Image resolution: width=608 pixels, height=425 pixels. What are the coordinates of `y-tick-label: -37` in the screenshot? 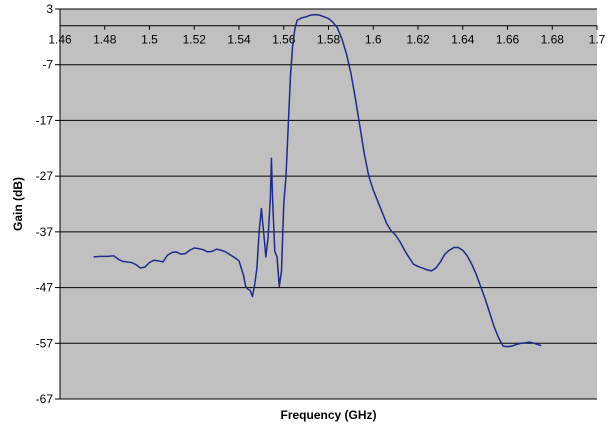 It's located at (45, 232).